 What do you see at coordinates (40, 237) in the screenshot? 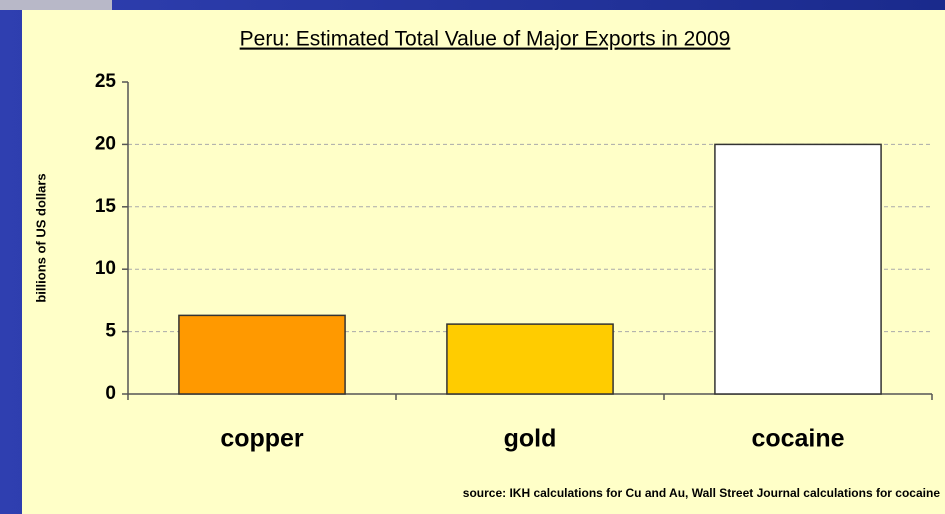
I see `y-axis-label: billions of US dollars` at bounding box center [40, 237].